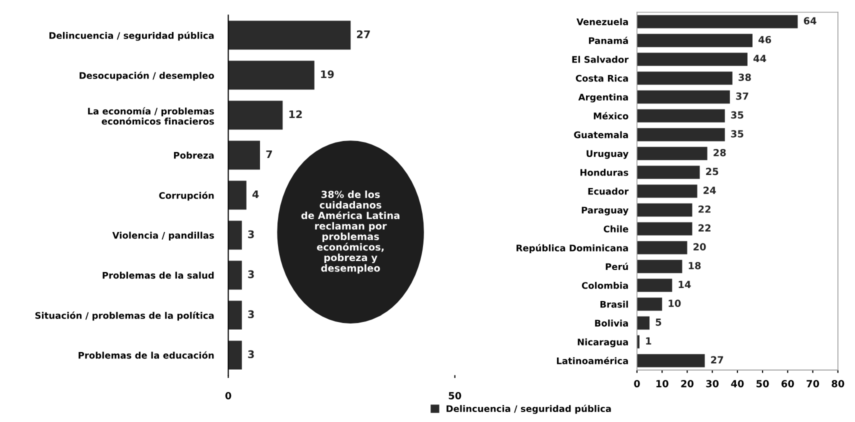 The width and height of the screenshot is (855, 422). What do you see at coordinates (592, 360) in the screenshot?
I see `y-tick-label: Latinoamérica` at bounding box center [592, 360].